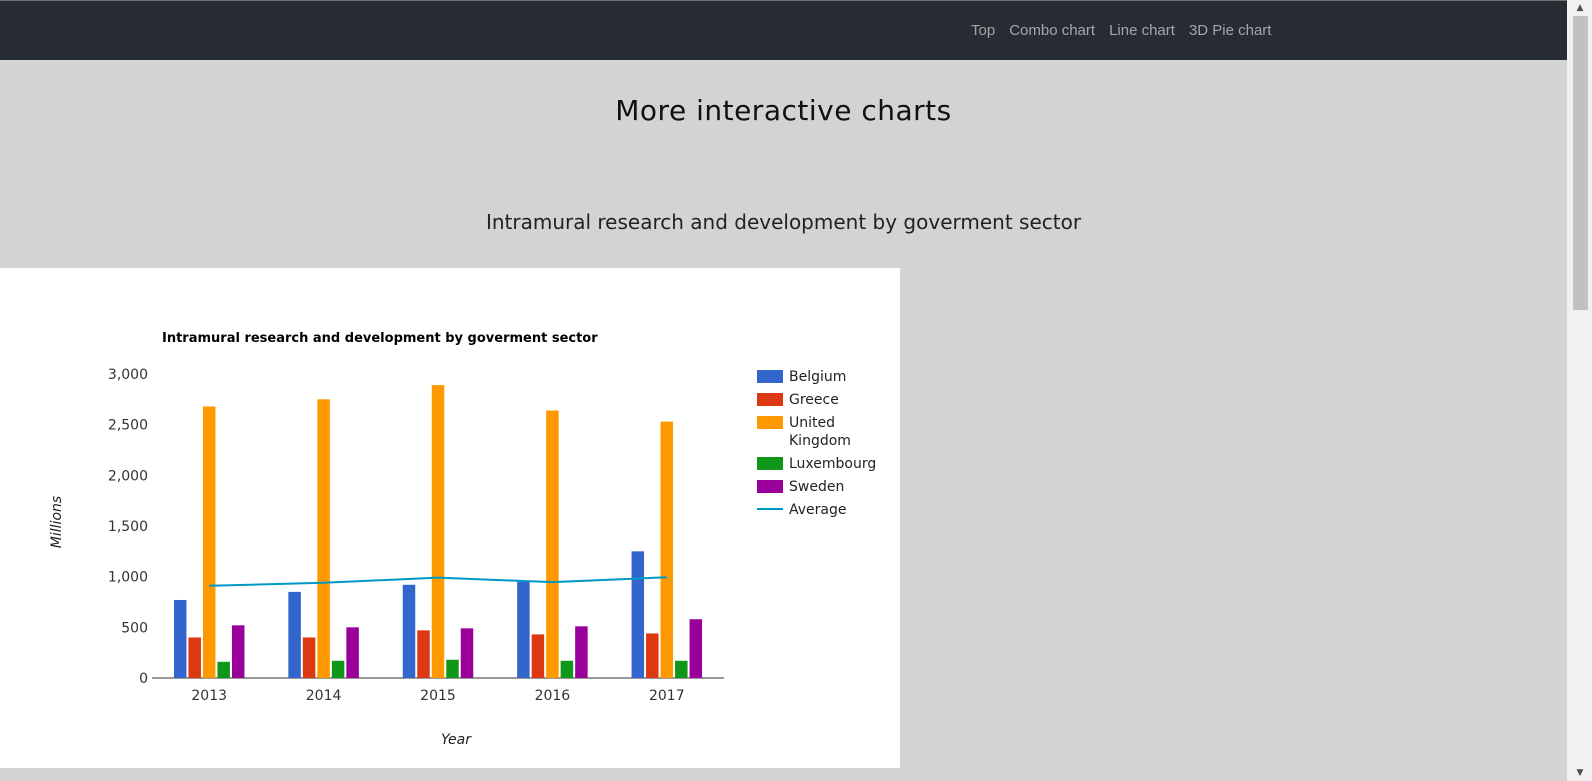 Image resolution: width=1592 pixels, height=781 pixels. What do you see at coordinates (818, 510) in the screenshot?
I see `legend-label-average: Average` at bounding box center [818, 510].